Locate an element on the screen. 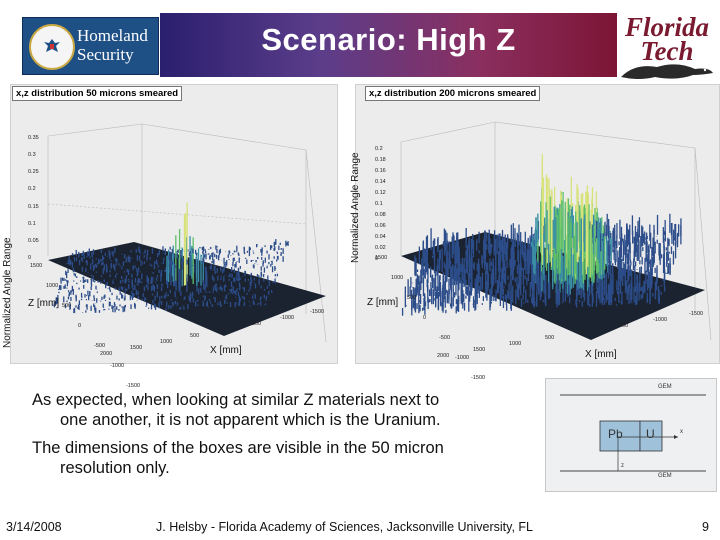  u-label: U is located at coordinates (650, 434).